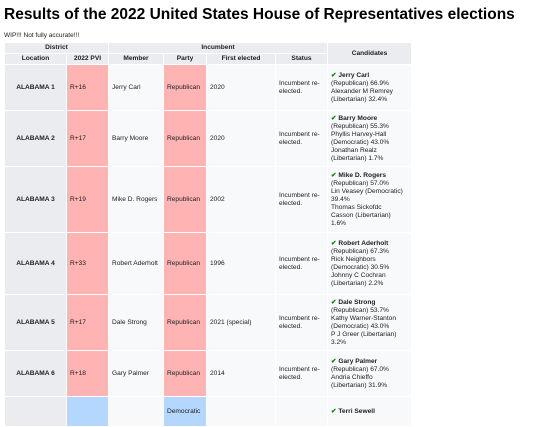 The height and width of the screenshot is (427, 540). What do you see at coordinates (185, 59) in the screenshot?
I see `party-header: Party` at bounding box center [185, 59].